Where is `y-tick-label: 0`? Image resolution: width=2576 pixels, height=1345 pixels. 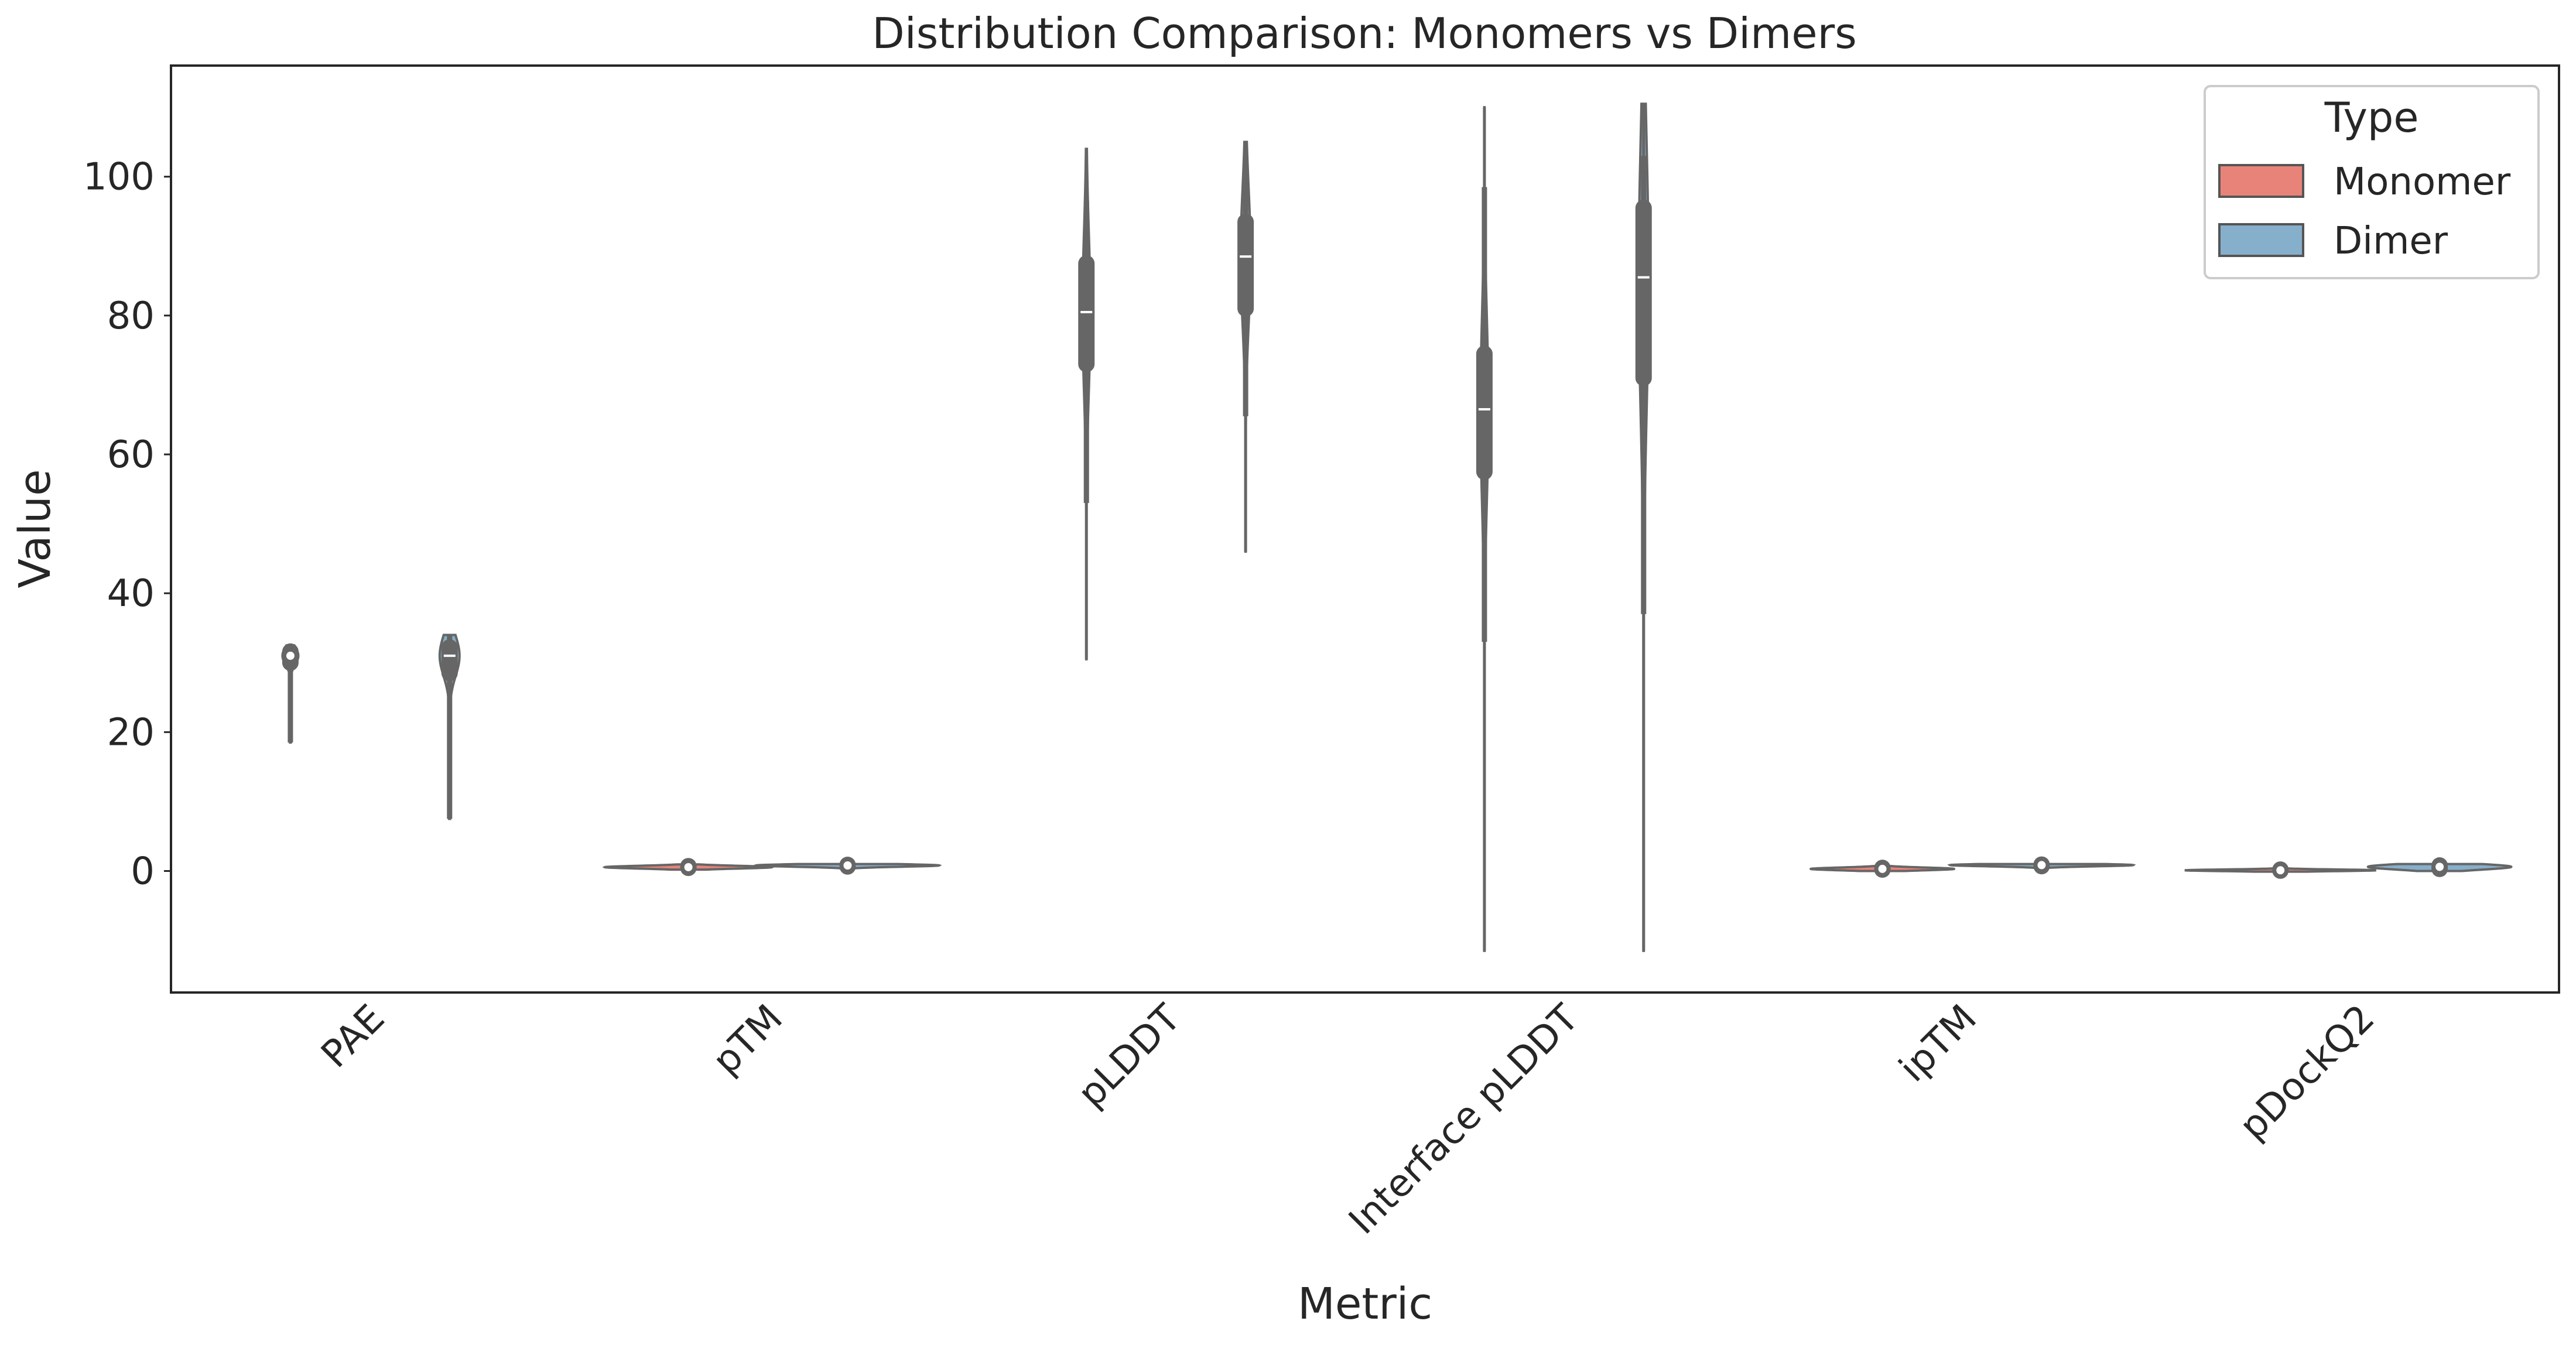 y-tick-label: 0 is located at coordinates (143, 872).